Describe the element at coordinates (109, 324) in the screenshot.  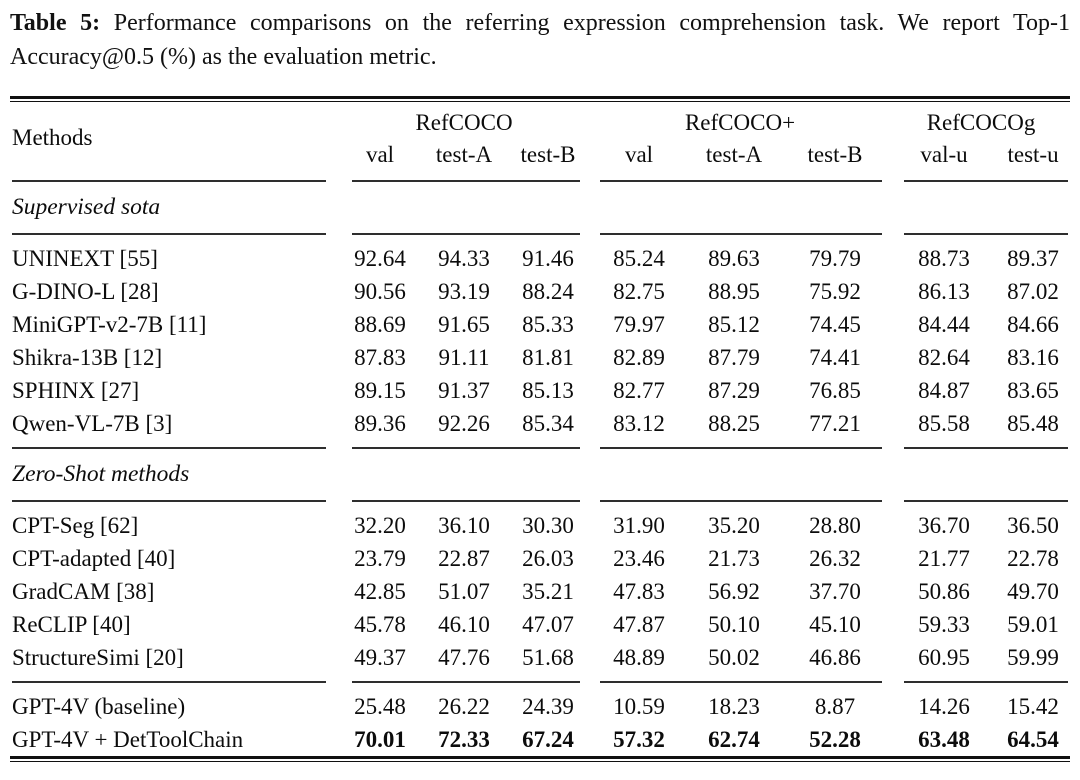
I see `method-name-cell: MiniGPT-v2-7B [11]` at that location.